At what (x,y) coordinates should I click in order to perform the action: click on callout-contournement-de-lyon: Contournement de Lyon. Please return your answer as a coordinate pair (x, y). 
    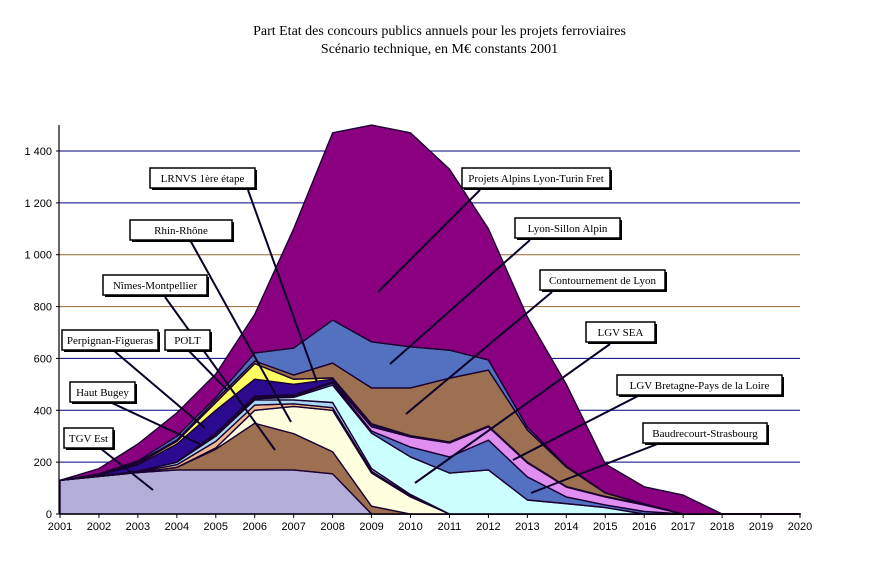
    Looking at the image, I should click on (536, 342).